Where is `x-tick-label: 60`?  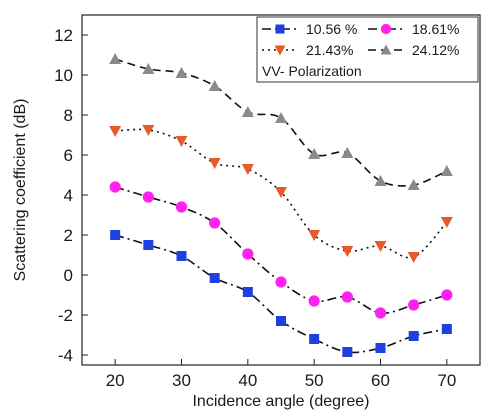 x-tick-label: 60 is located at coordinates (380, 380).